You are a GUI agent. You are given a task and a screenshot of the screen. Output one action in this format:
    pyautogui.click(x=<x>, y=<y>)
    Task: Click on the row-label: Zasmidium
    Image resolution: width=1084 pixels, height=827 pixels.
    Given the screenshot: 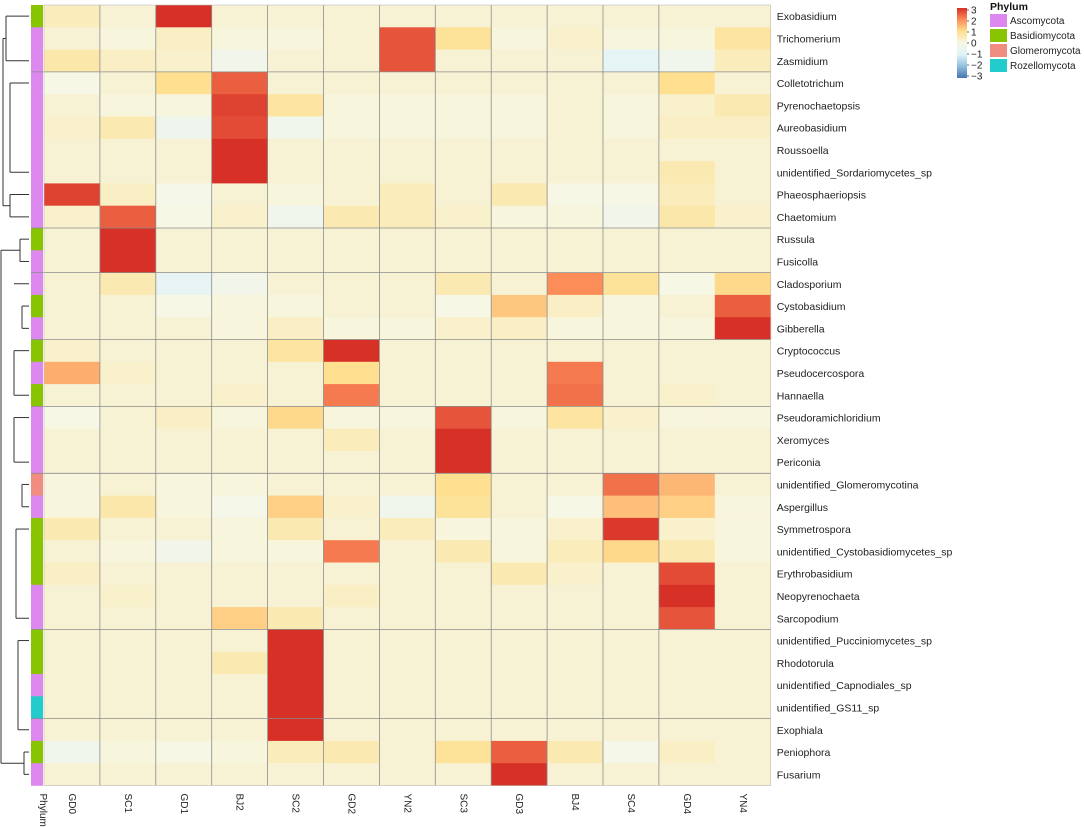 What is the action you would take?
    pyautogui.click(x=803, y=62)
    